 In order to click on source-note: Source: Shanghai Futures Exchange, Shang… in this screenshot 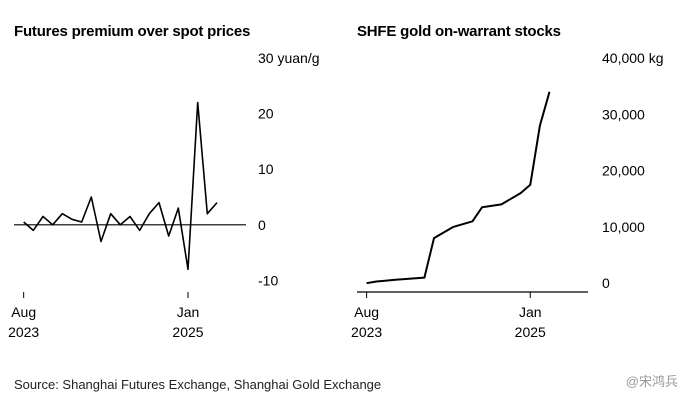, I will do `click(197, 384)`.